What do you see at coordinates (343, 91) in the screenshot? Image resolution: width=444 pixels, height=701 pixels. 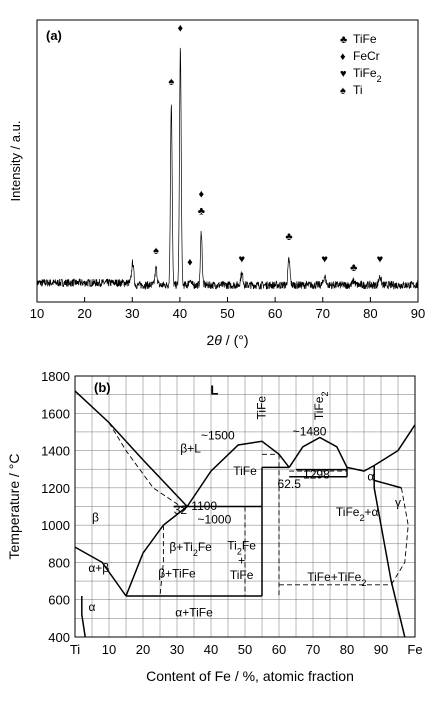 I see `legend-symbol: ♠` at bounding box center [343, 91].